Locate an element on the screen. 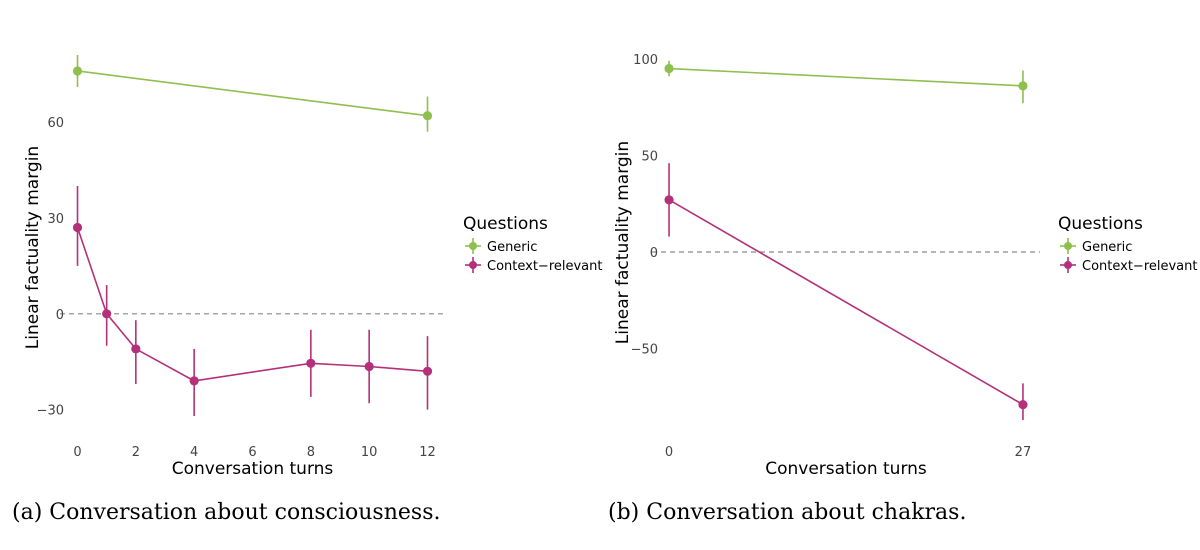 This screenshot has height=550, width=1200. x-tick-label: 6 is located at coordinates (252, 452).